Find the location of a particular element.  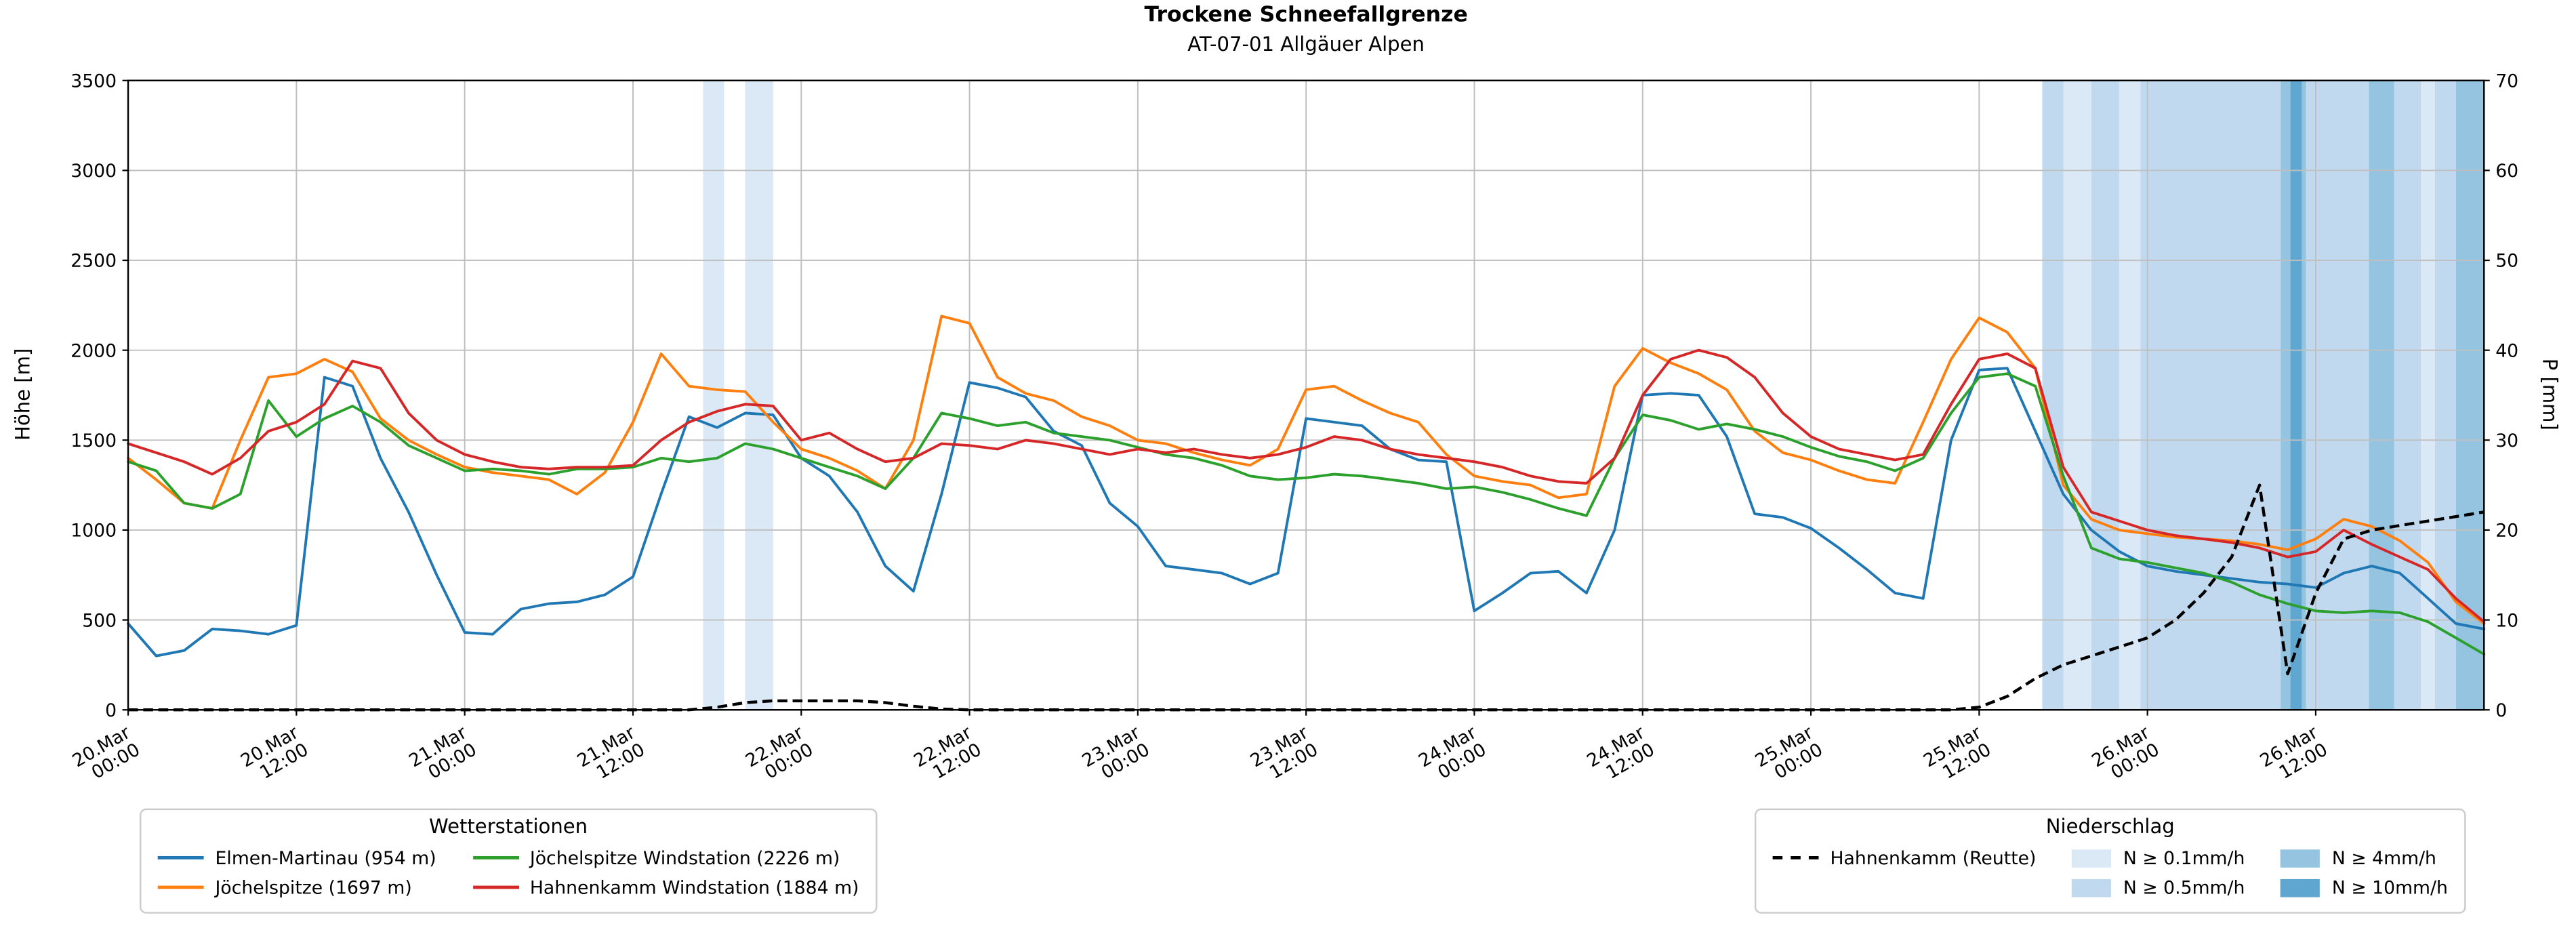

x-tick-label: 24.Mar12:00 is located at coordinates (1620, 755).